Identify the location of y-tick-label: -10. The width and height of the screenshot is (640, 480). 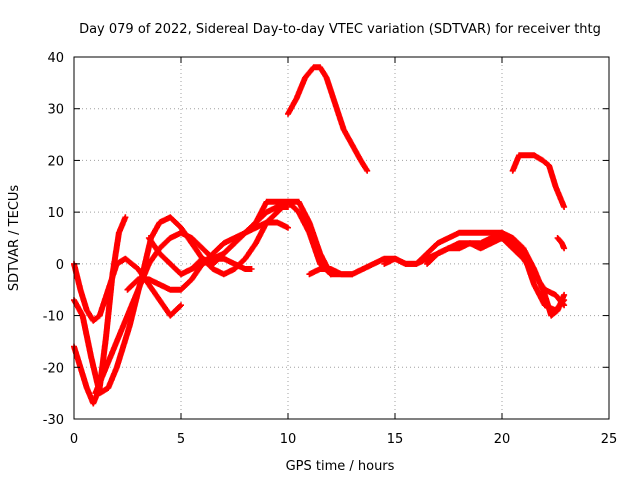
(53, 317).